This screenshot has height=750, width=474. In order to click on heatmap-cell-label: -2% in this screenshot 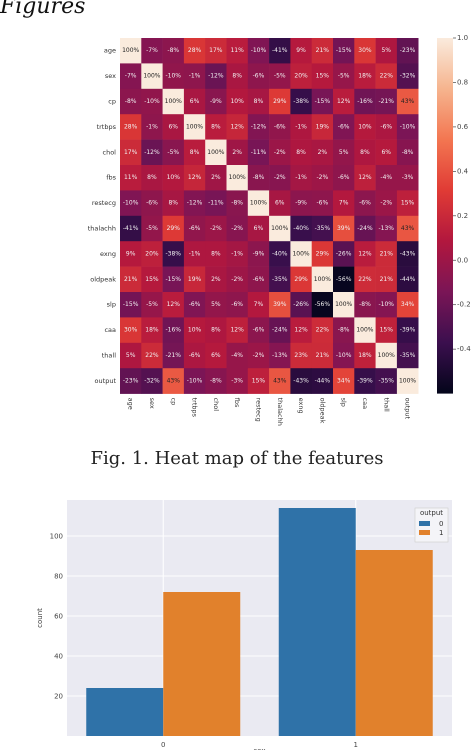, I will do `click(259, 355)`.